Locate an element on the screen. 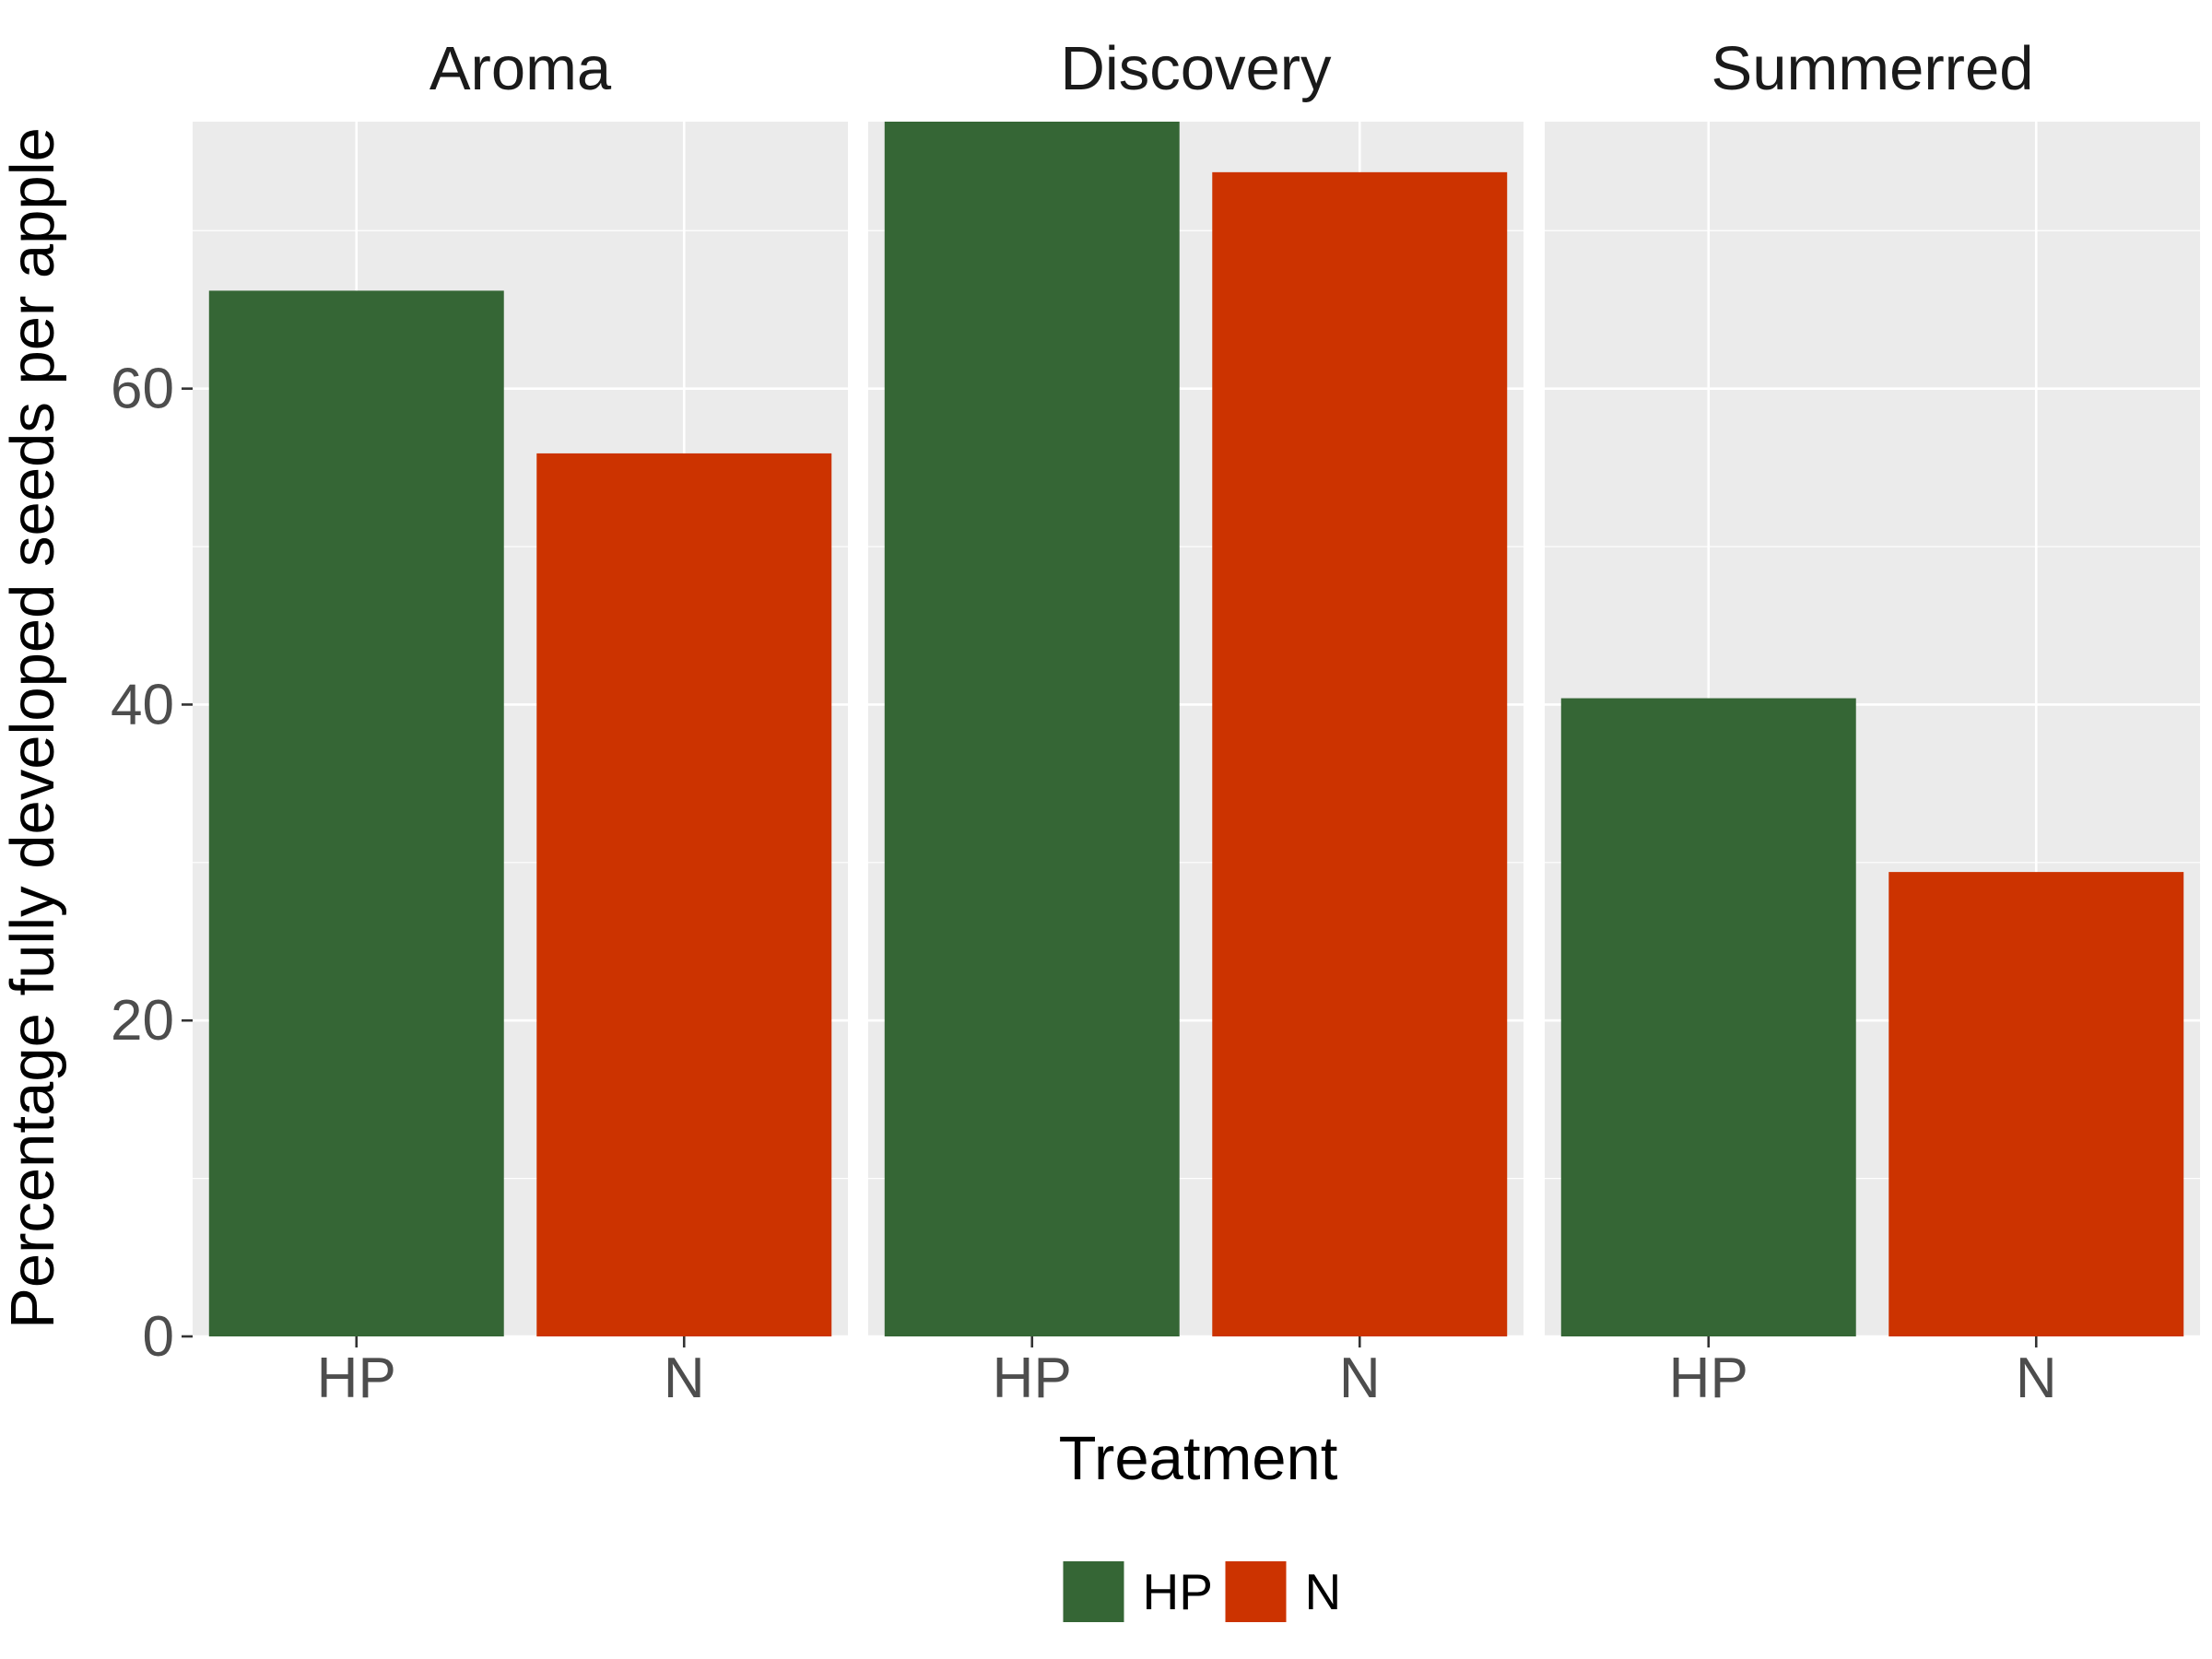 This screenshot has height=1659, width=2212. y-axis: 0 20 40 60 is located at coordinates (152, 863).